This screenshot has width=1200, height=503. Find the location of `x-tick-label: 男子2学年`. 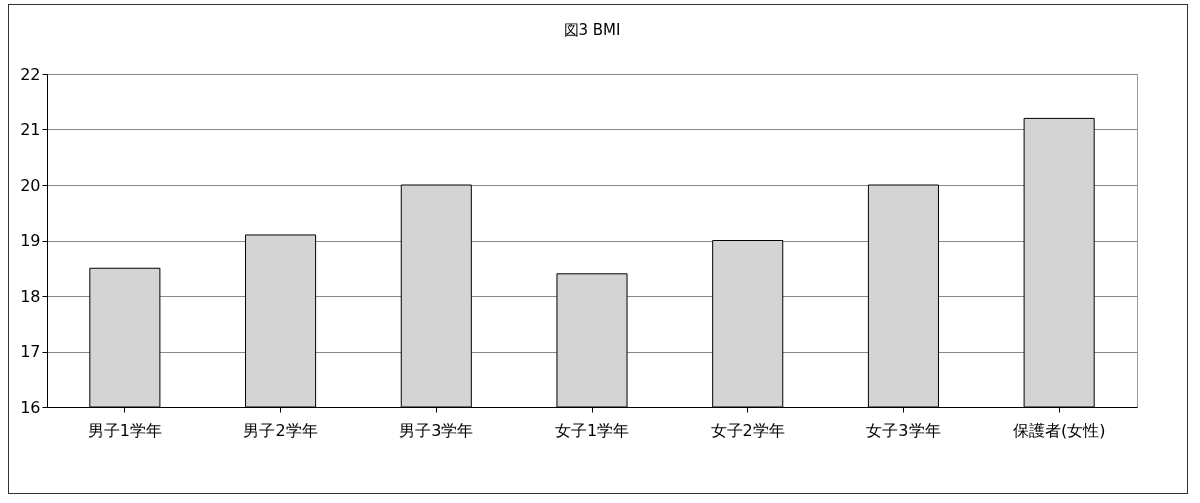

x-tick-label: 男子2学年 is located at coordinates (280, 430).